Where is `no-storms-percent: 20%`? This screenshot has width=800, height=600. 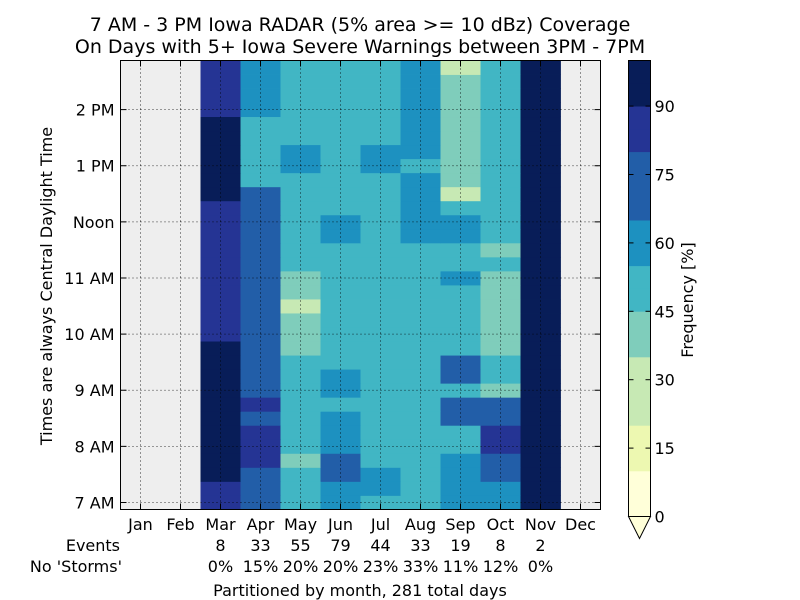 no-storms-percent: 20% is located at coordinates (341, 566).